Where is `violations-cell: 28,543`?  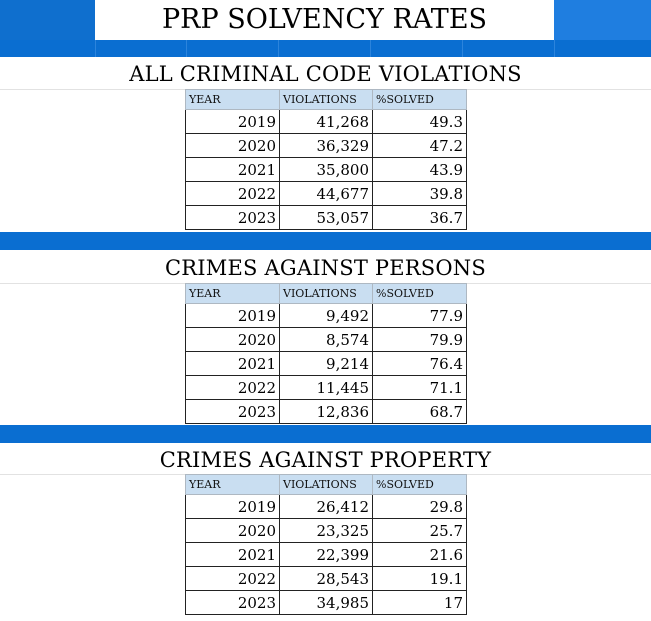
violations-cell: 28,543 is located at coordinates (326, 578).